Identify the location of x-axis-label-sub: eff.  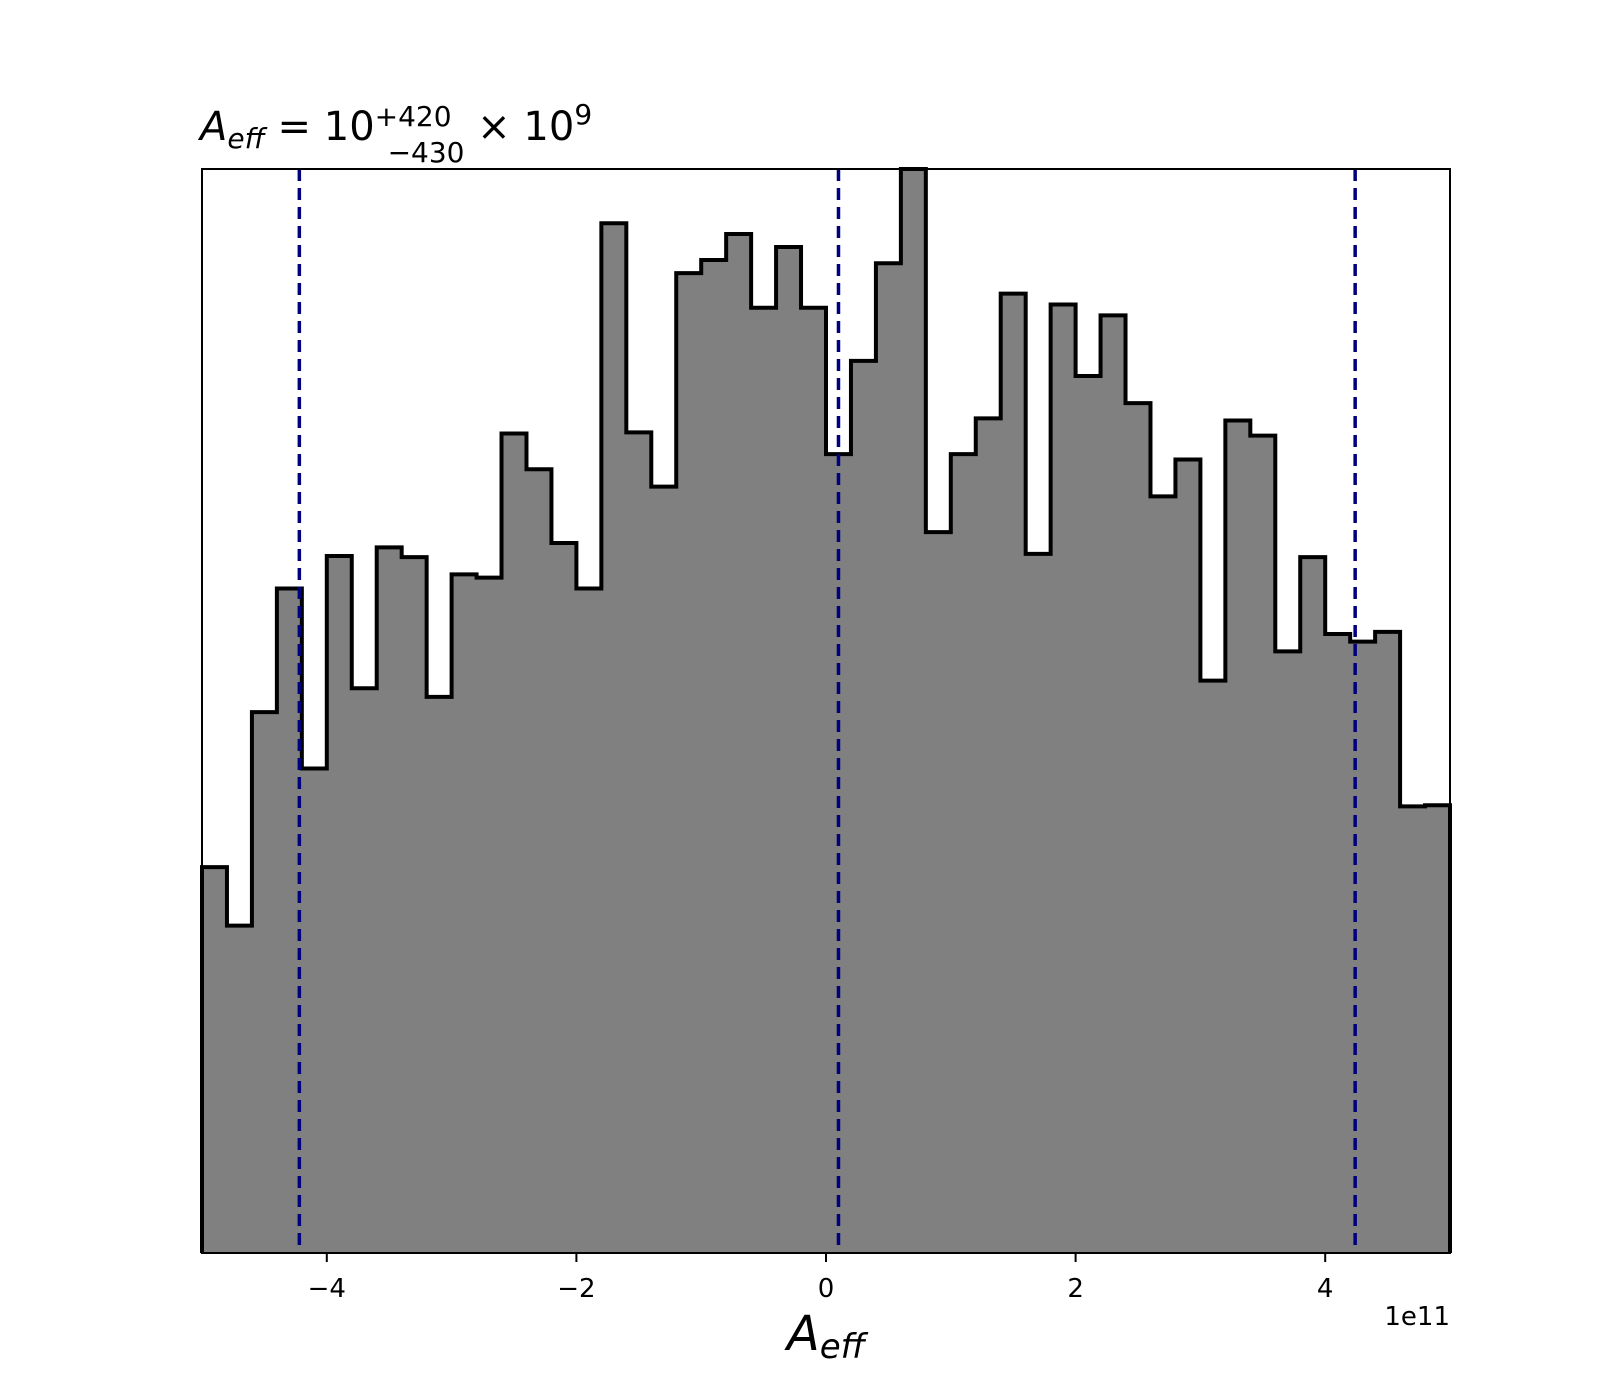
(844, 1347).